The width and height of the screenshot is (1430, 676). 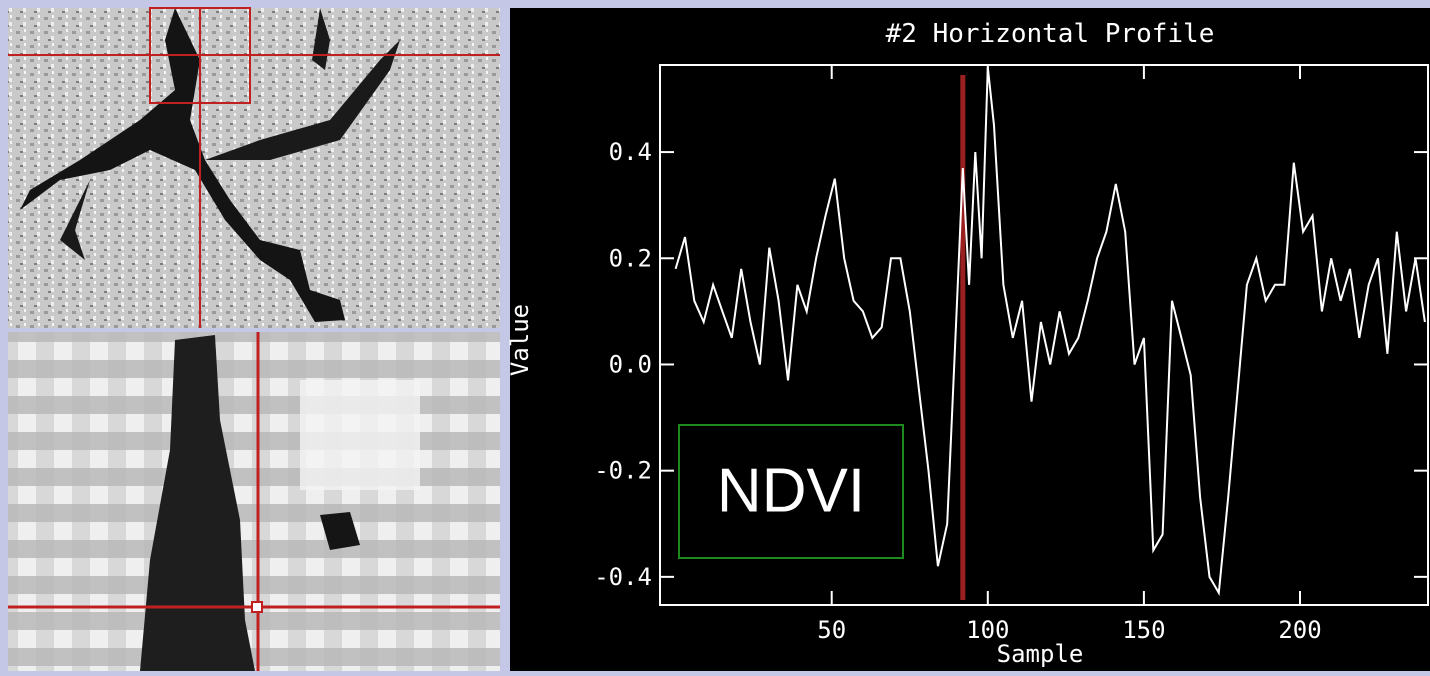 I want to click on annotation: NDVI, so click(x=791, y=490).